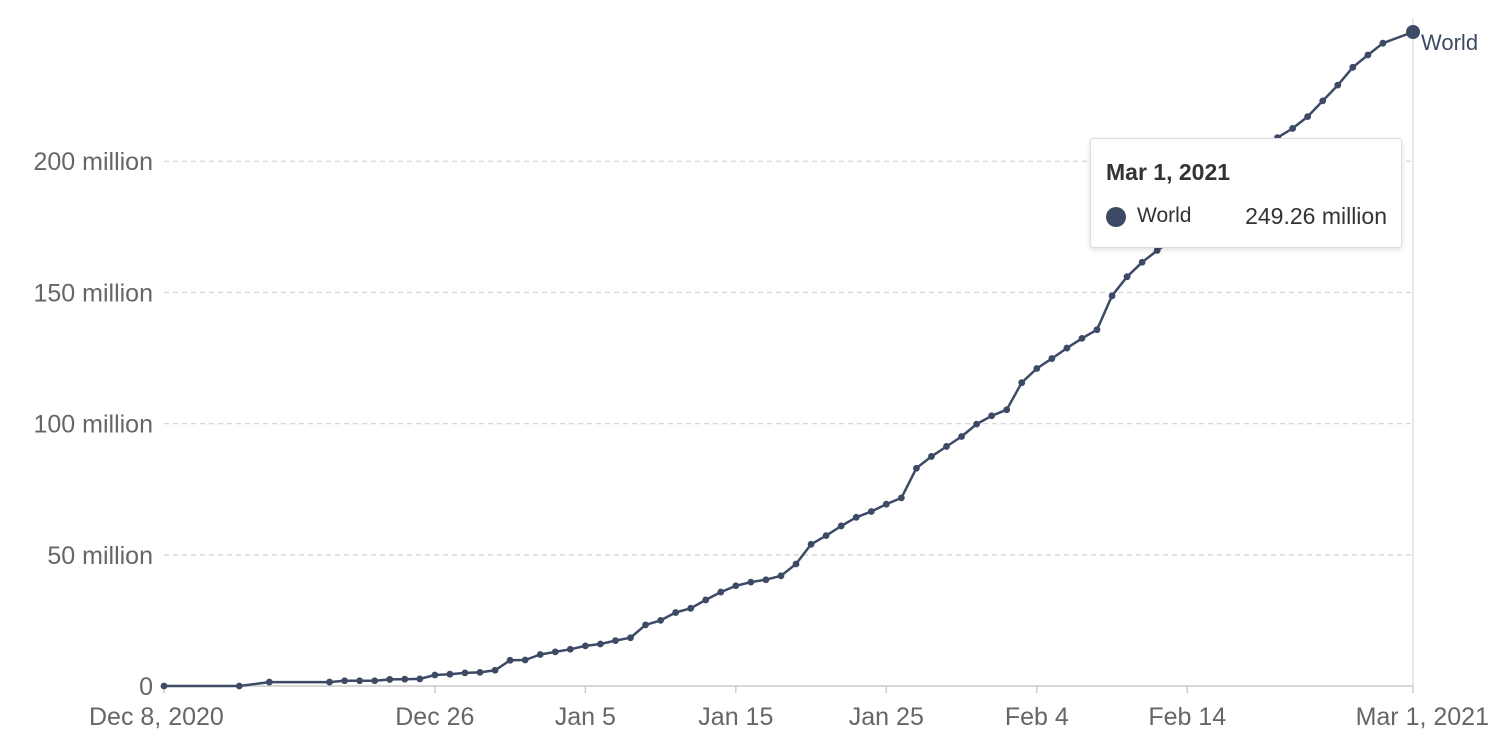  I want to click on hovered-data-point, so click(1413, 32).